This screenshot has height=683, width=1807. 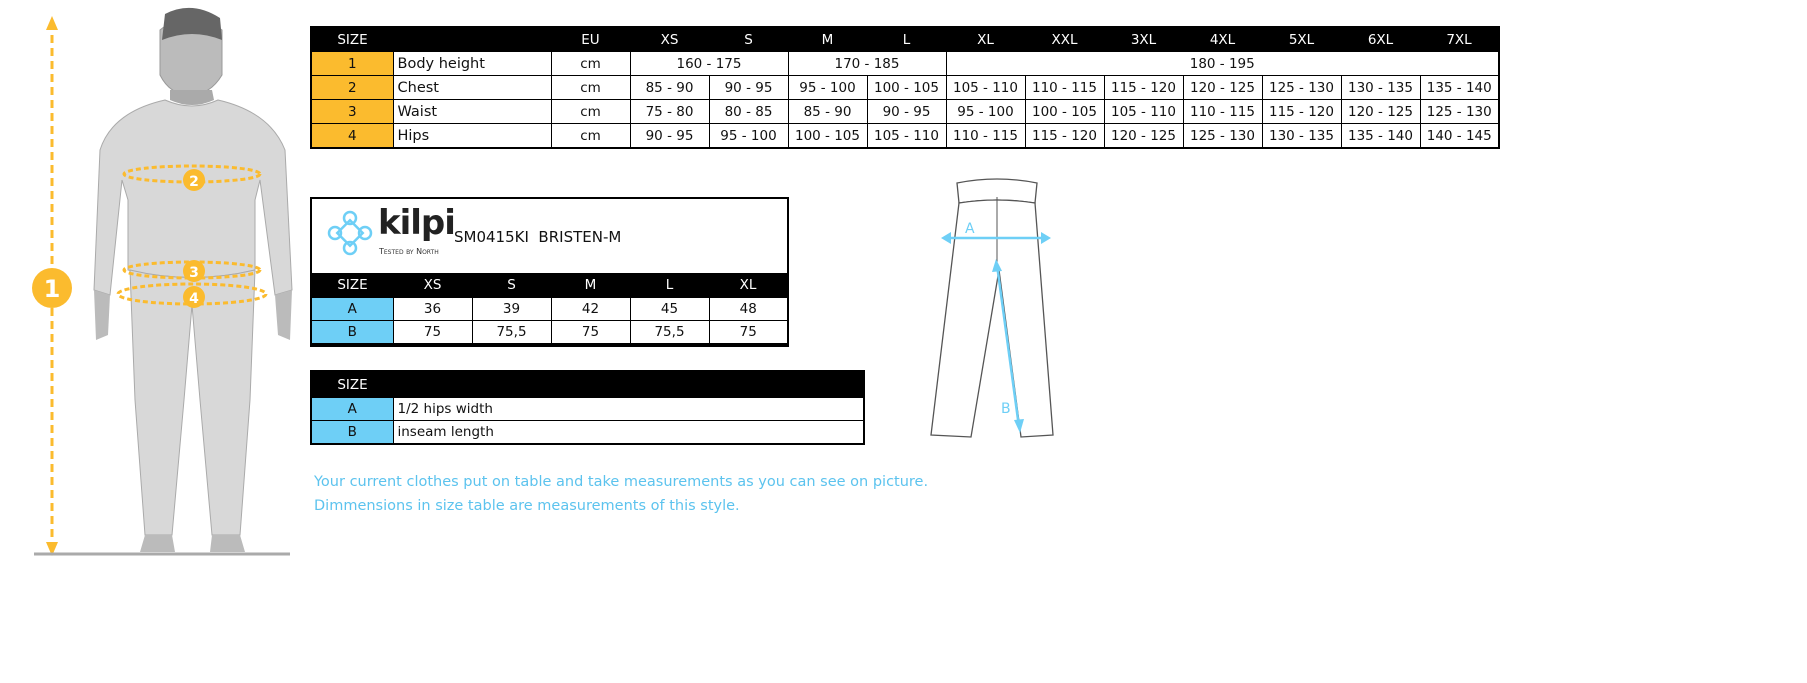 What do you see at coordinates (472, 63) in the screenshot?
I see `row-label: Body height` at bounding box center [472, 63].